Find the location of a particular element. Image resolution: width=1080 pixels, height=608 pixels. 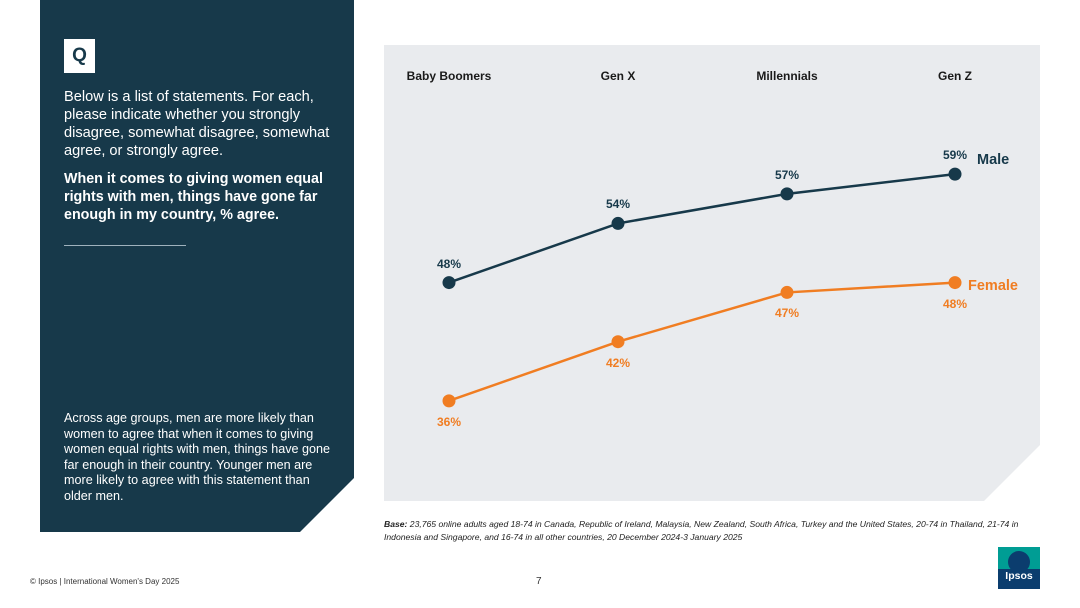

male-data-label: 59% is located at coordinates (955, 155).